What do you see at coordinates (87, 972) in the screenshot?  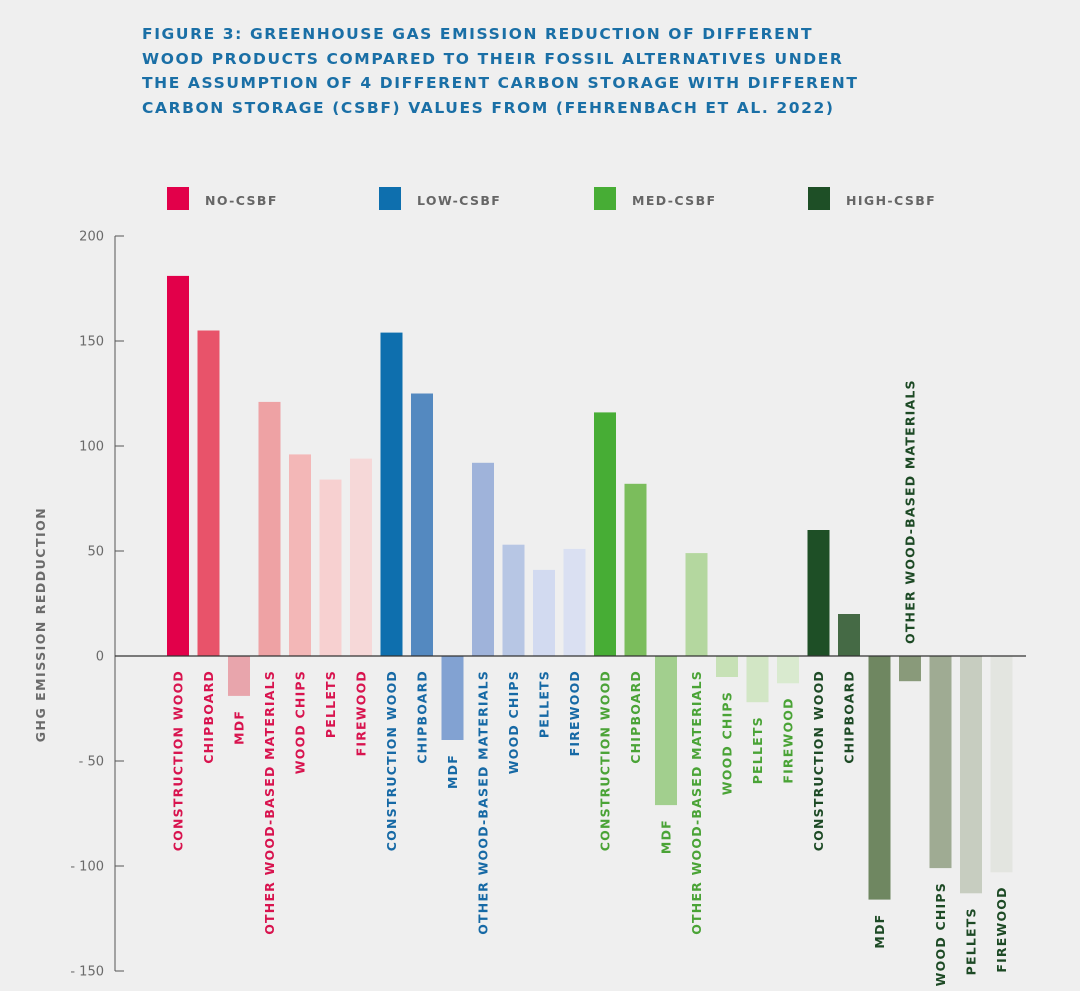 I see `y-tick-label: - 150` at bounding box center [87, 972].